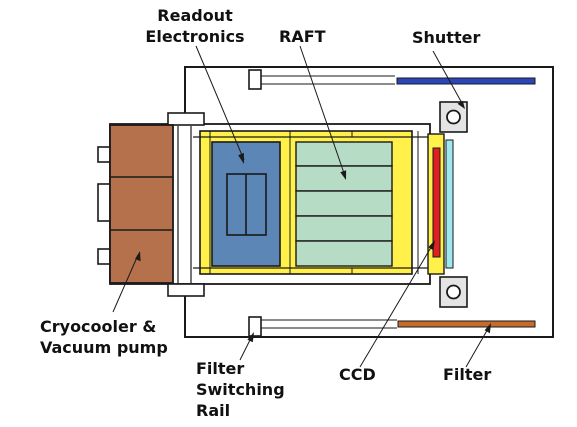  I want to click on filter-bar, so click(466, 324).